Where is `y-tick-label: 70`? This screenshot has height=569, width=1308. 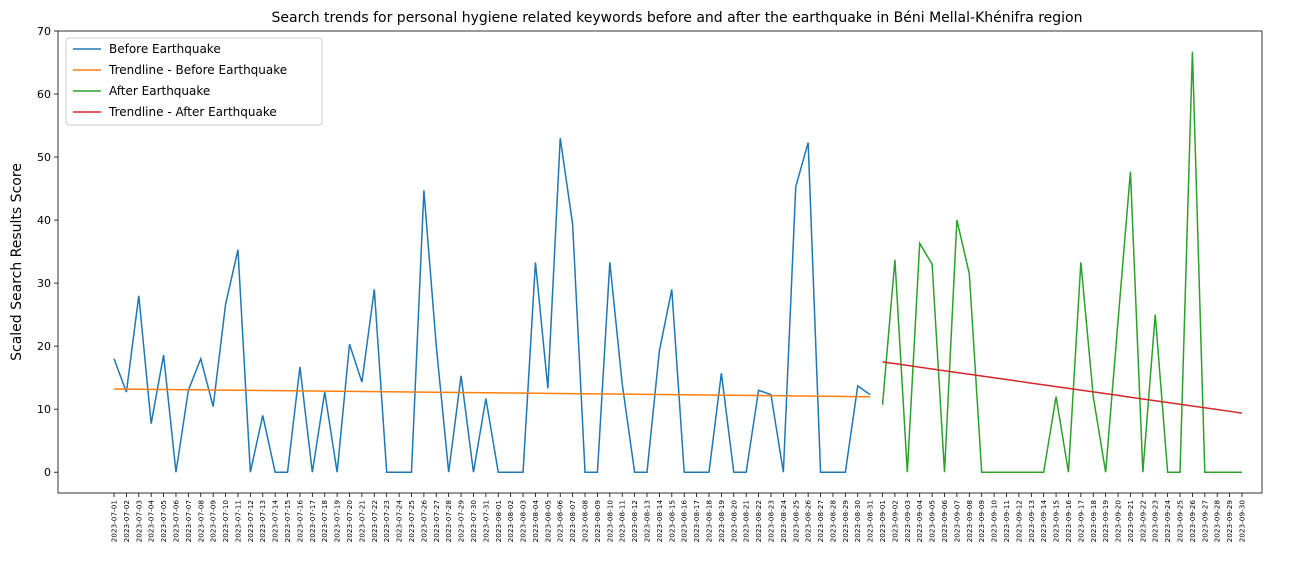 y-tick-label: 70 is located at coordinates (44, 31).